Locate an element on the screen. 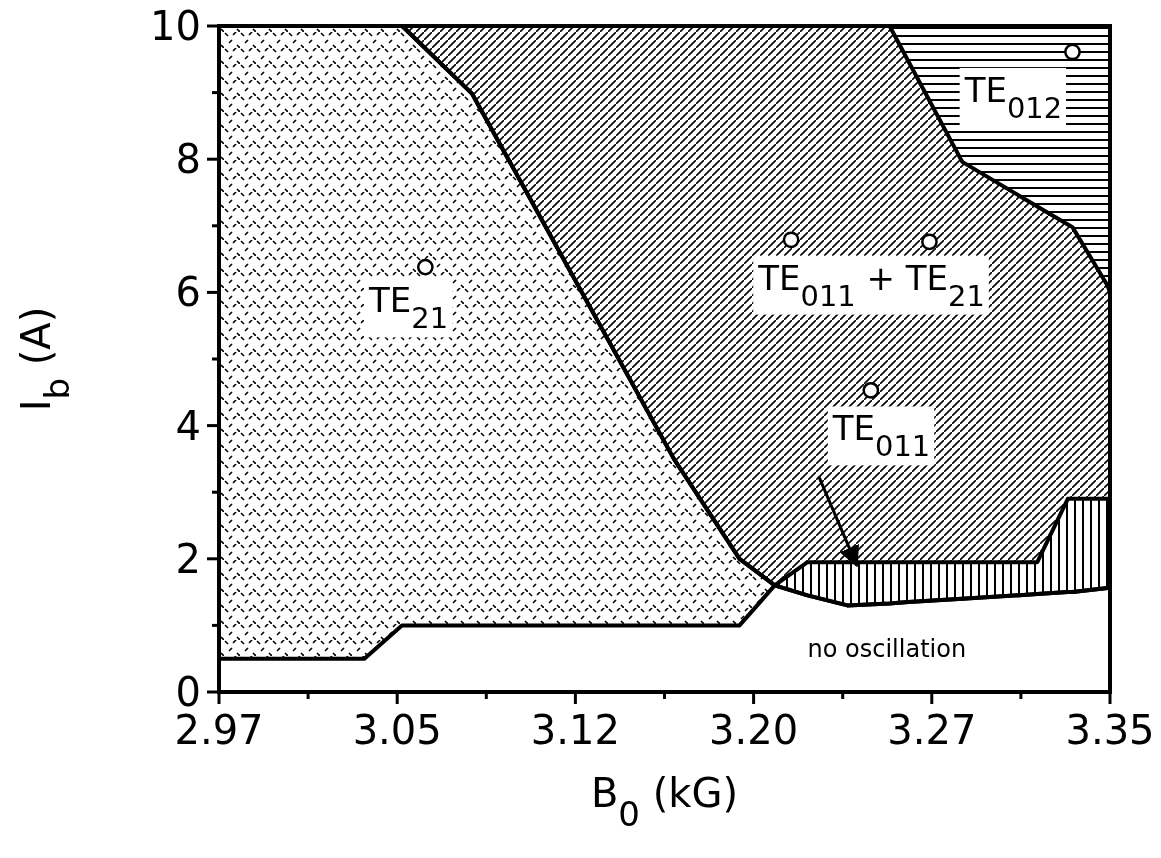  x-tick-label: 3.27 is located at coordinates (932, 730).